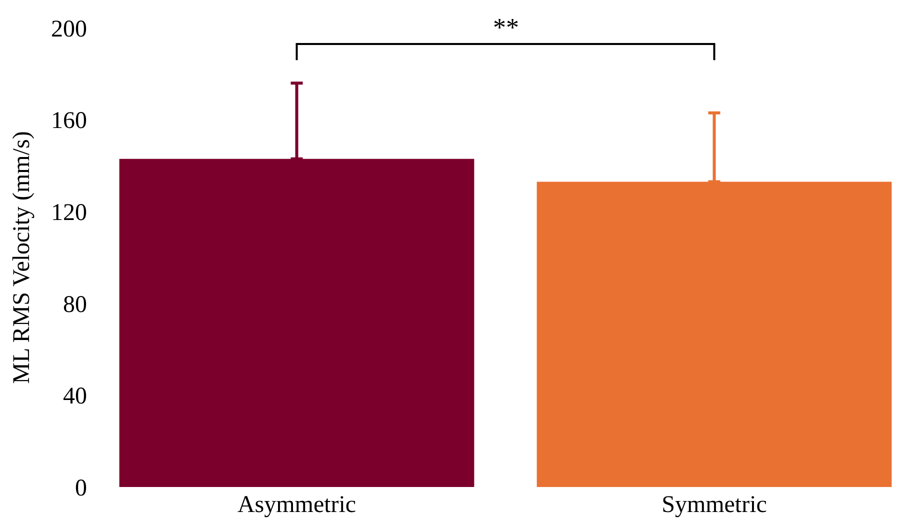 The height and width of the screenshot is (527, 923). I want to click on x-tick-label: Symmetric, so click(714, 505).